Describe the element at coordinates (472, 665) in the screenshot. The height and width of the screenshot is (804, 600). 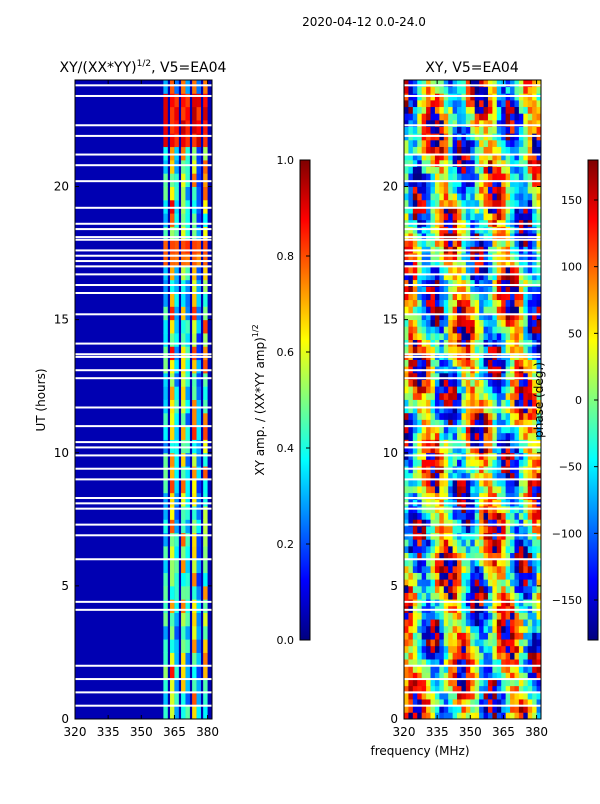
I see `phase-flagged-row` at that location.